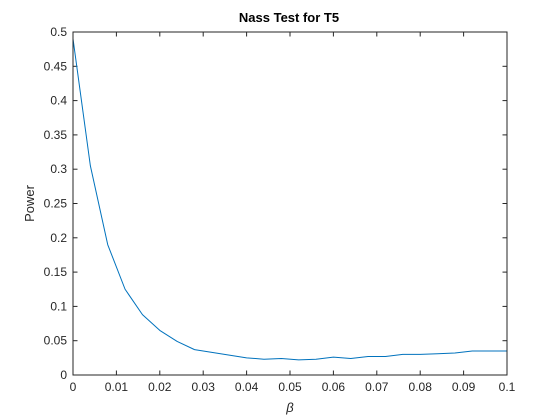 Image resolution: width=560 pixels, height=420 pixels. What do you see at coordinates (29, 203) in the screenshot?
I see `y-axis-label: Power` at bounding box center [29, 203].